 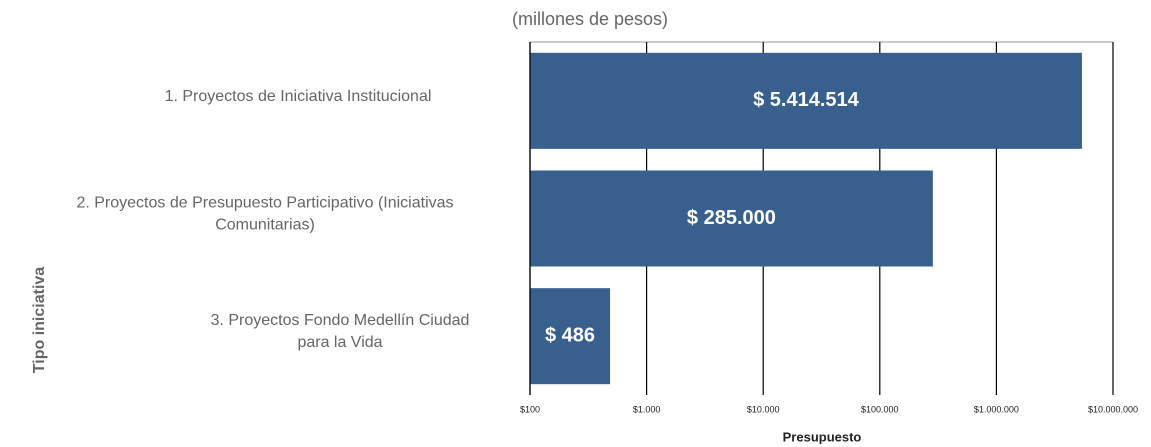 What do you see at coordinates (530, 409) in the screenshot?
I see `x-tick-label: $100` at bounding box center [530, 409].